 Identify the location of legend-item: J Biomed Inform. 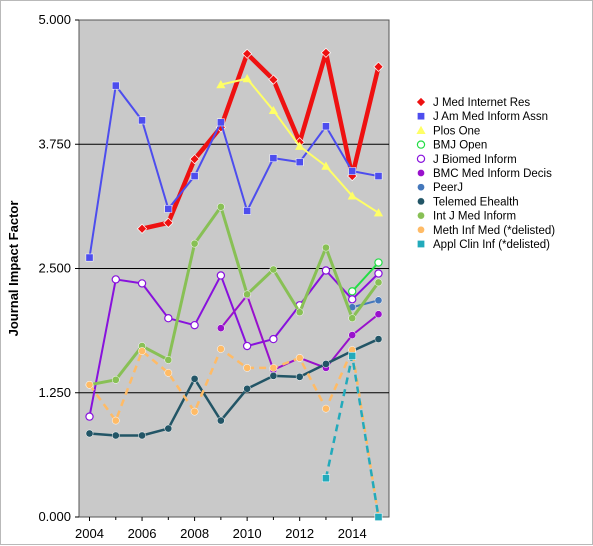
(466, 160).